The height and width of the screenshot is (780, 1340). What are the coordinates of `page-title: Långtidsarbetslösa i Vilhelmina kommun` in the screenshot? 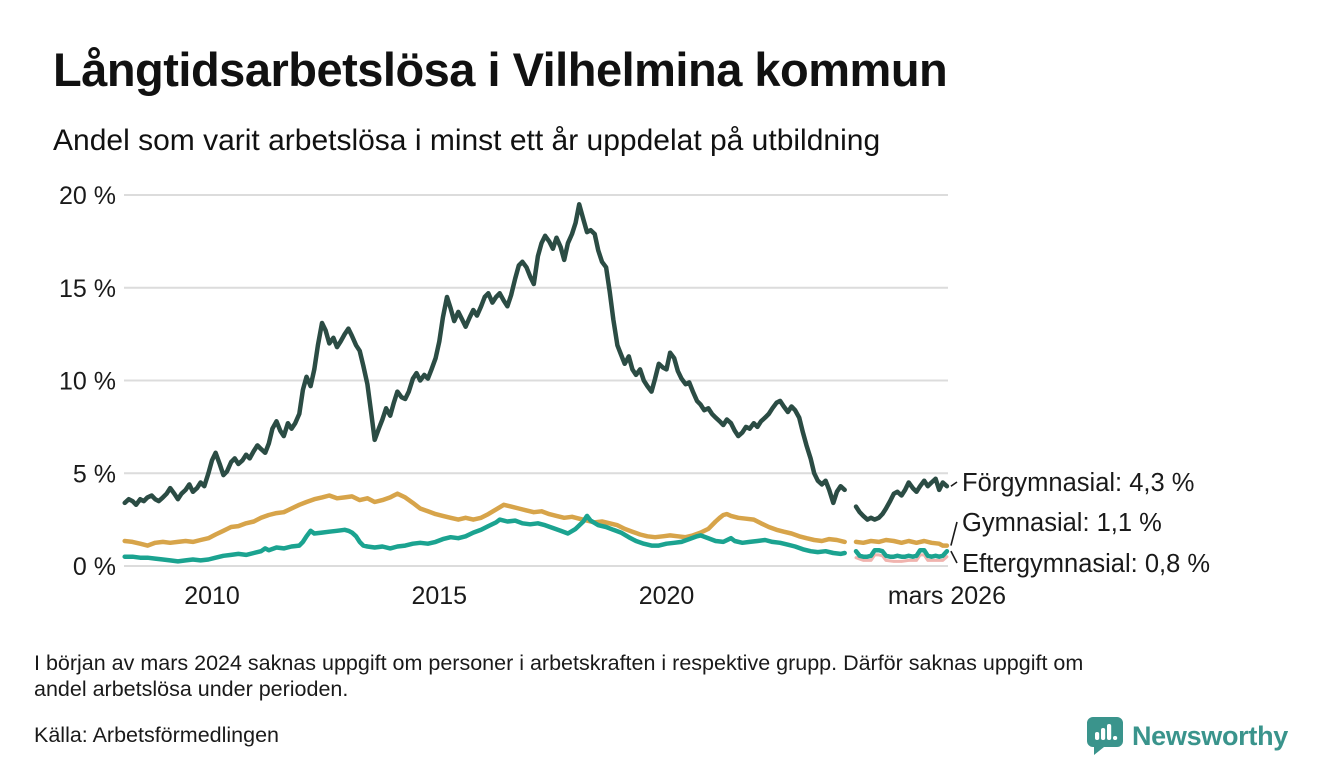 It's located at (500, 69).